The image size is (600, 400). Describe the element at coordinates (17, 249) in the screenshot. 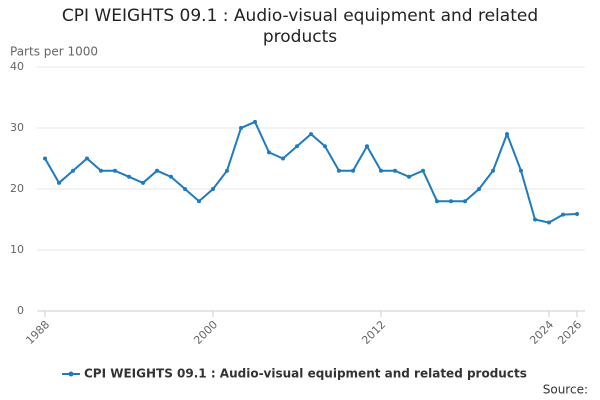

I see `y-tick-label: 10` at that location.